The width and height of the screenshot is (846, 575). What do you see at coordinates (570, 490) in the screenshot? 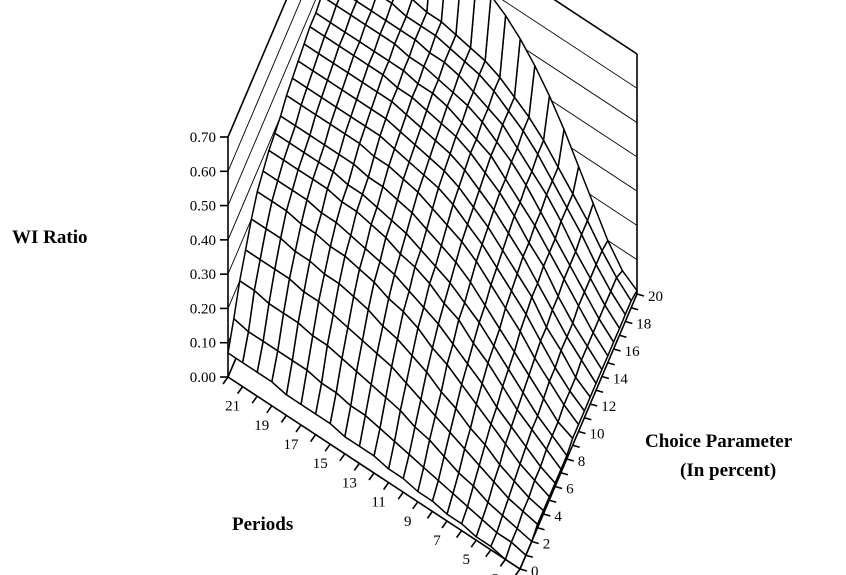
I see `choice-tick-label: 6` at bounding box center [570, 490].